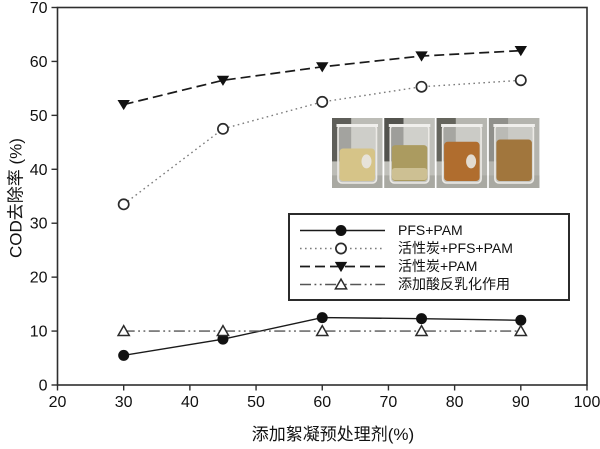  I want to click on legend-item-acid-demulsification: 添加酸反乳化作用, so click(434, 284).